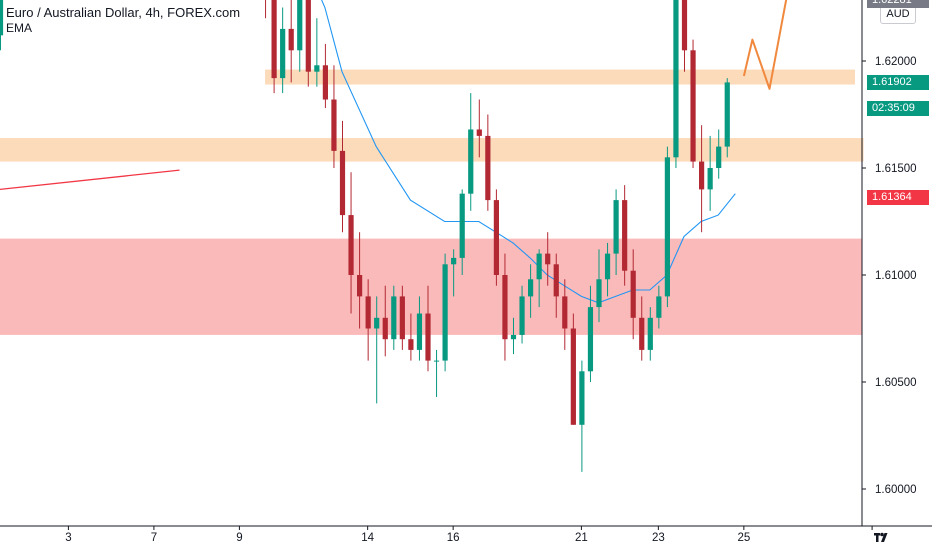  What do you see at coordinates (803, 45) in the screenshot?
I see `projection-arrow` at bounding box center [803, 45].